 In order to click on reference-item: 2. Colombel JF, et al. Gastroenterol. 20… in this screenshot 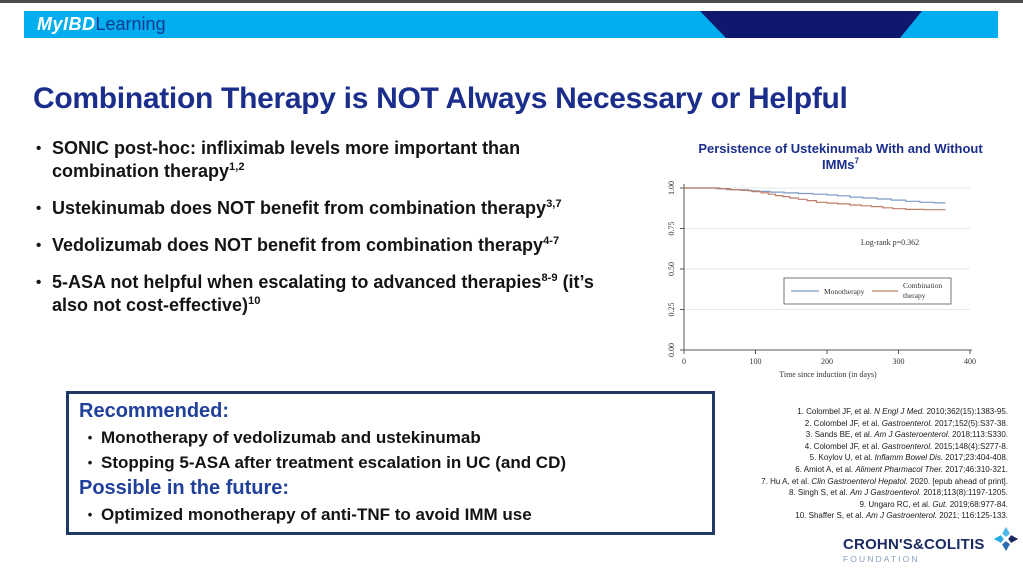, I will do `click(906, 423)`.